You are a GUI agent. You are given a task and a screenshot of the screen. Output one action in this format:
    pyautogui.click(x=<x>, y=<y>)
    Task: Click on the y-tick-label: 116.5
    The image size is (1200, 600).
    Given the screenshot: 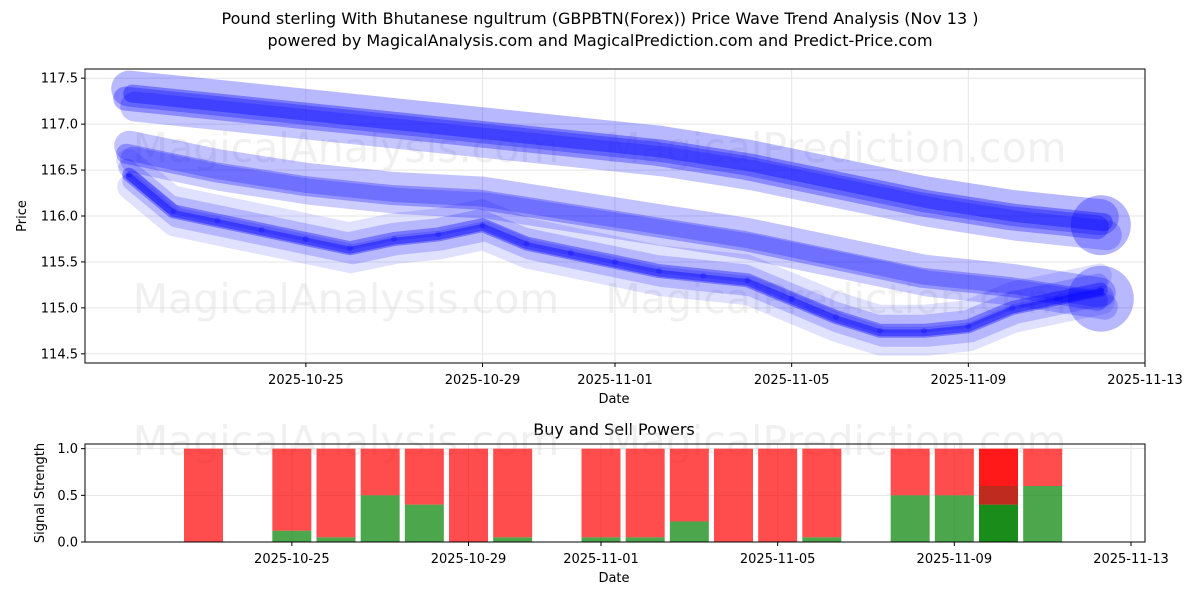 What is the action you would take?
    pyautogui.click(x=59, y=171)
    